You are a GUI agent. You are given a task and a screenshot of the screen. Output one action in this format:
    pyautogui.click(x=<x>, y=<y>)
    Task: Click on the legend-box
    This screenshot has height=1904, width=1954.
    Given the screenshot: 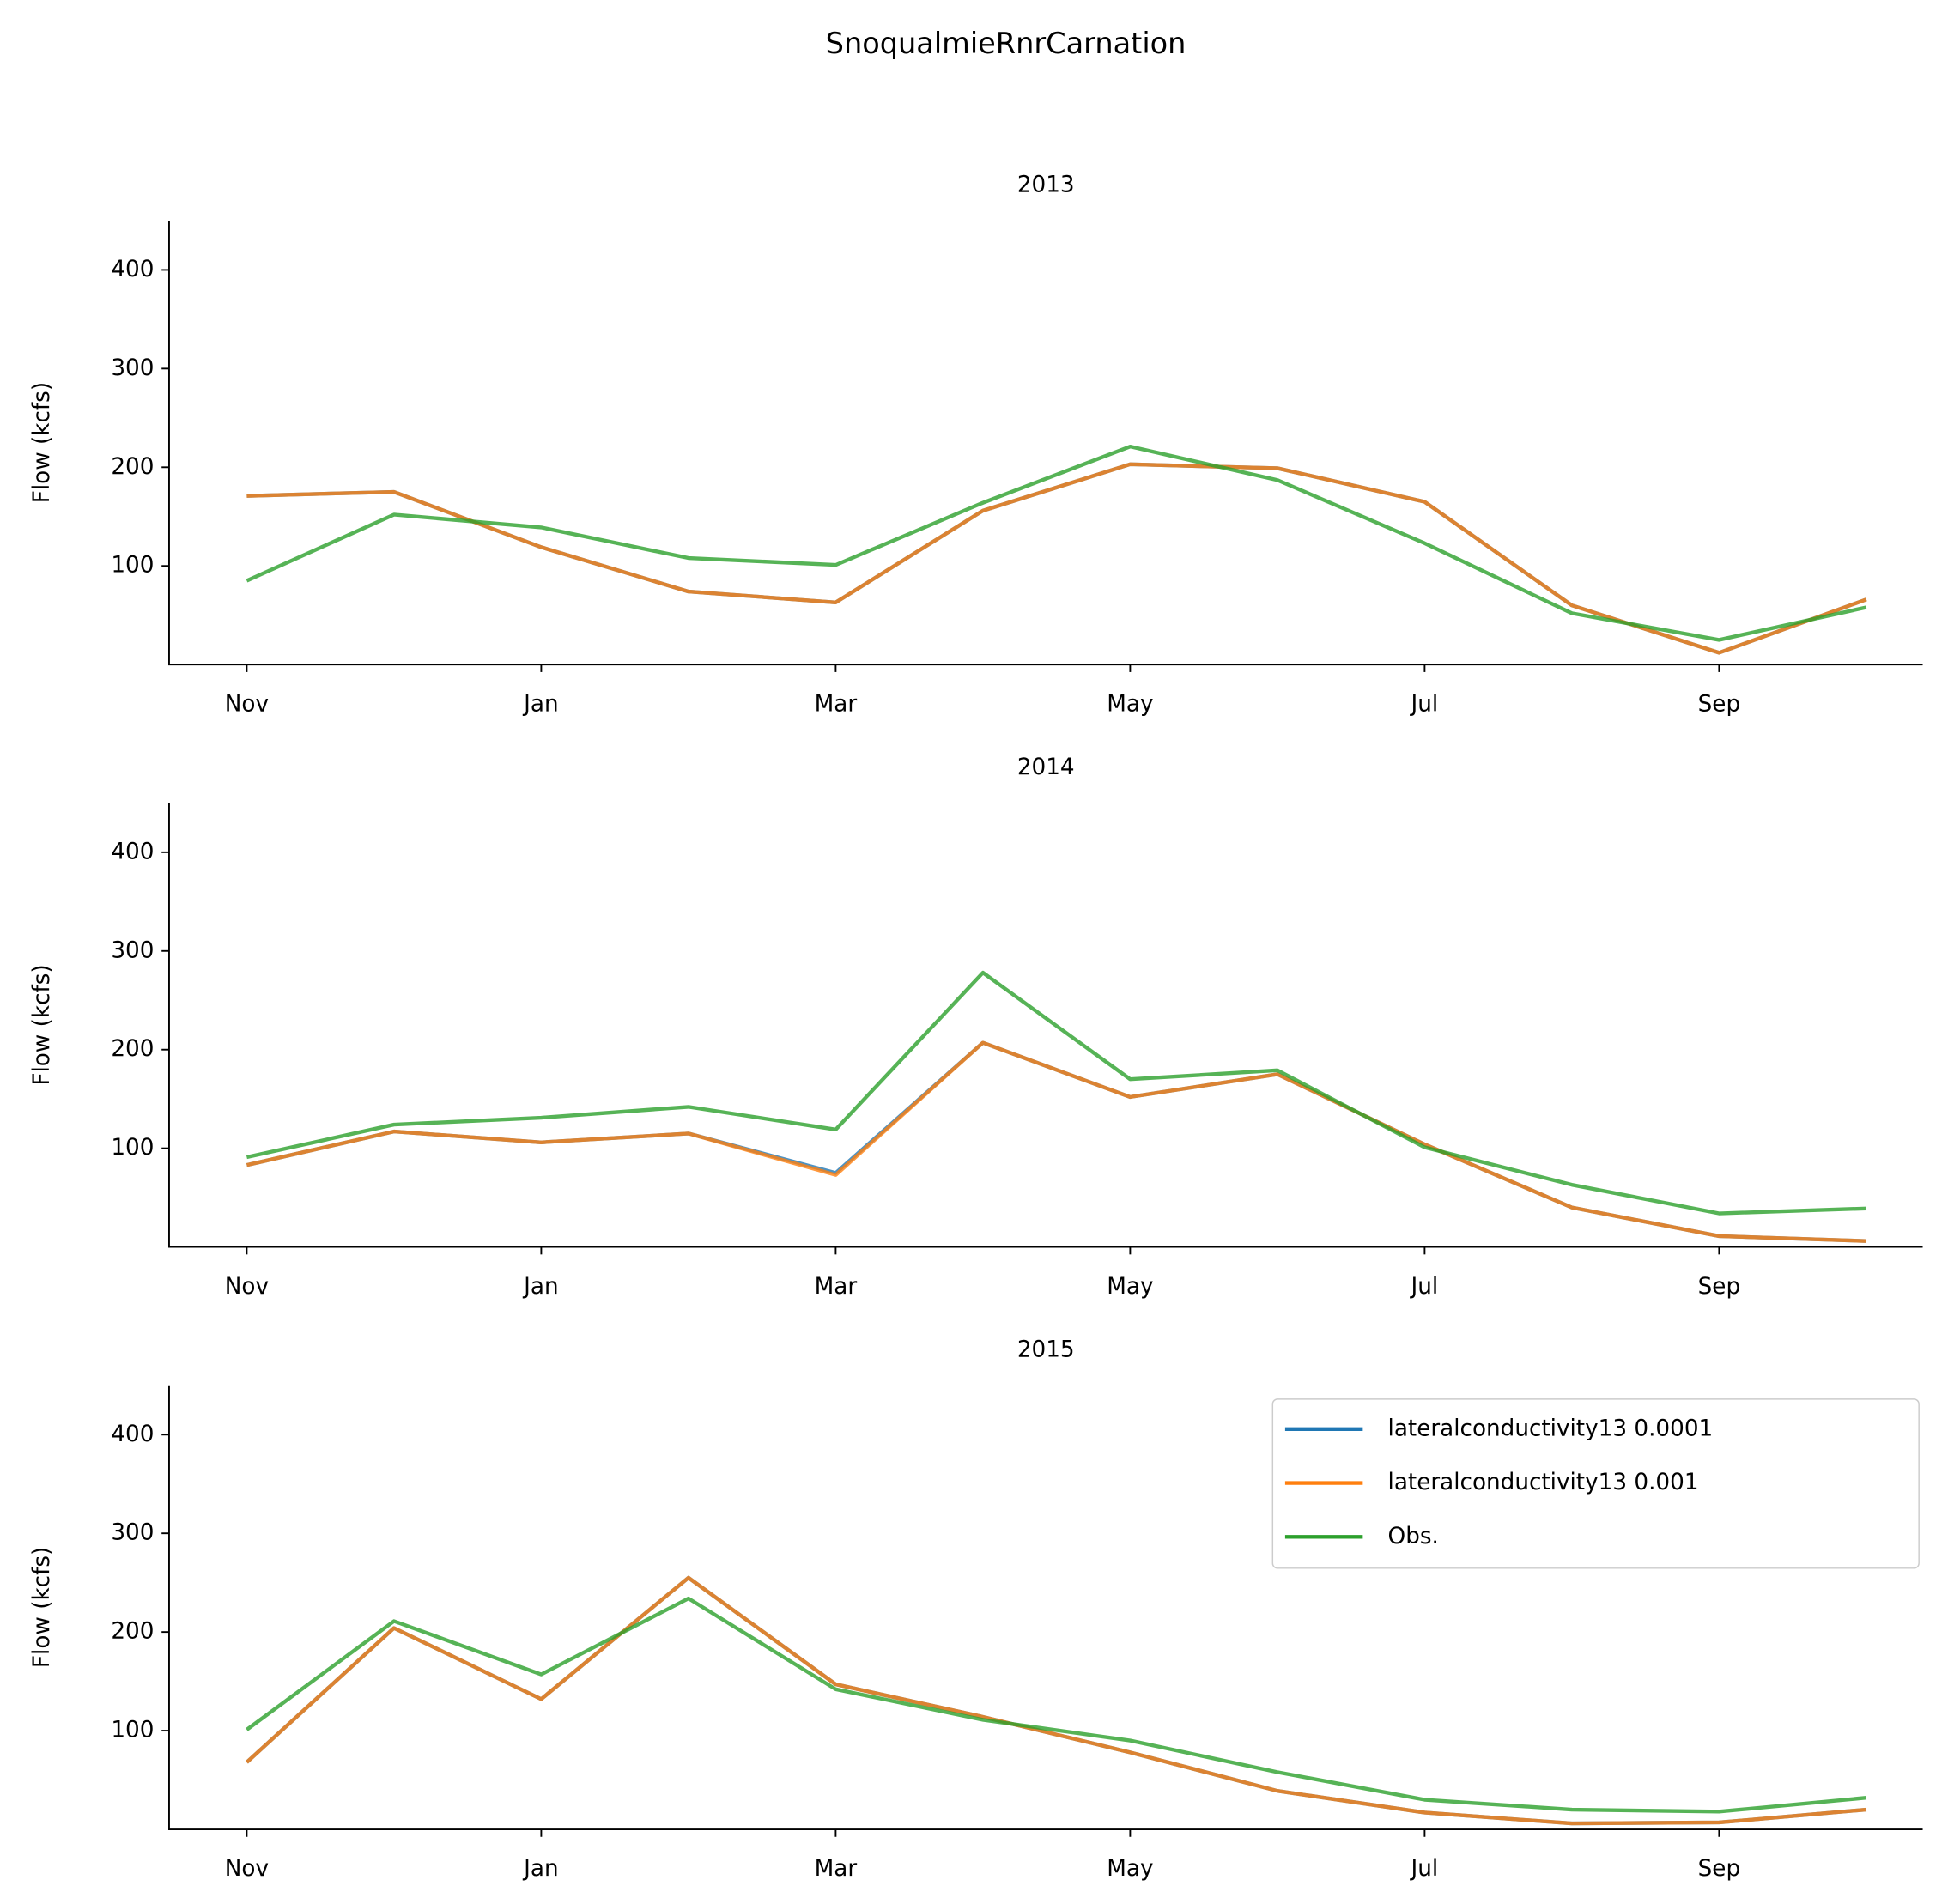 What is the action you would take?
    pyautogui.click(x=1595, y=1484)
    